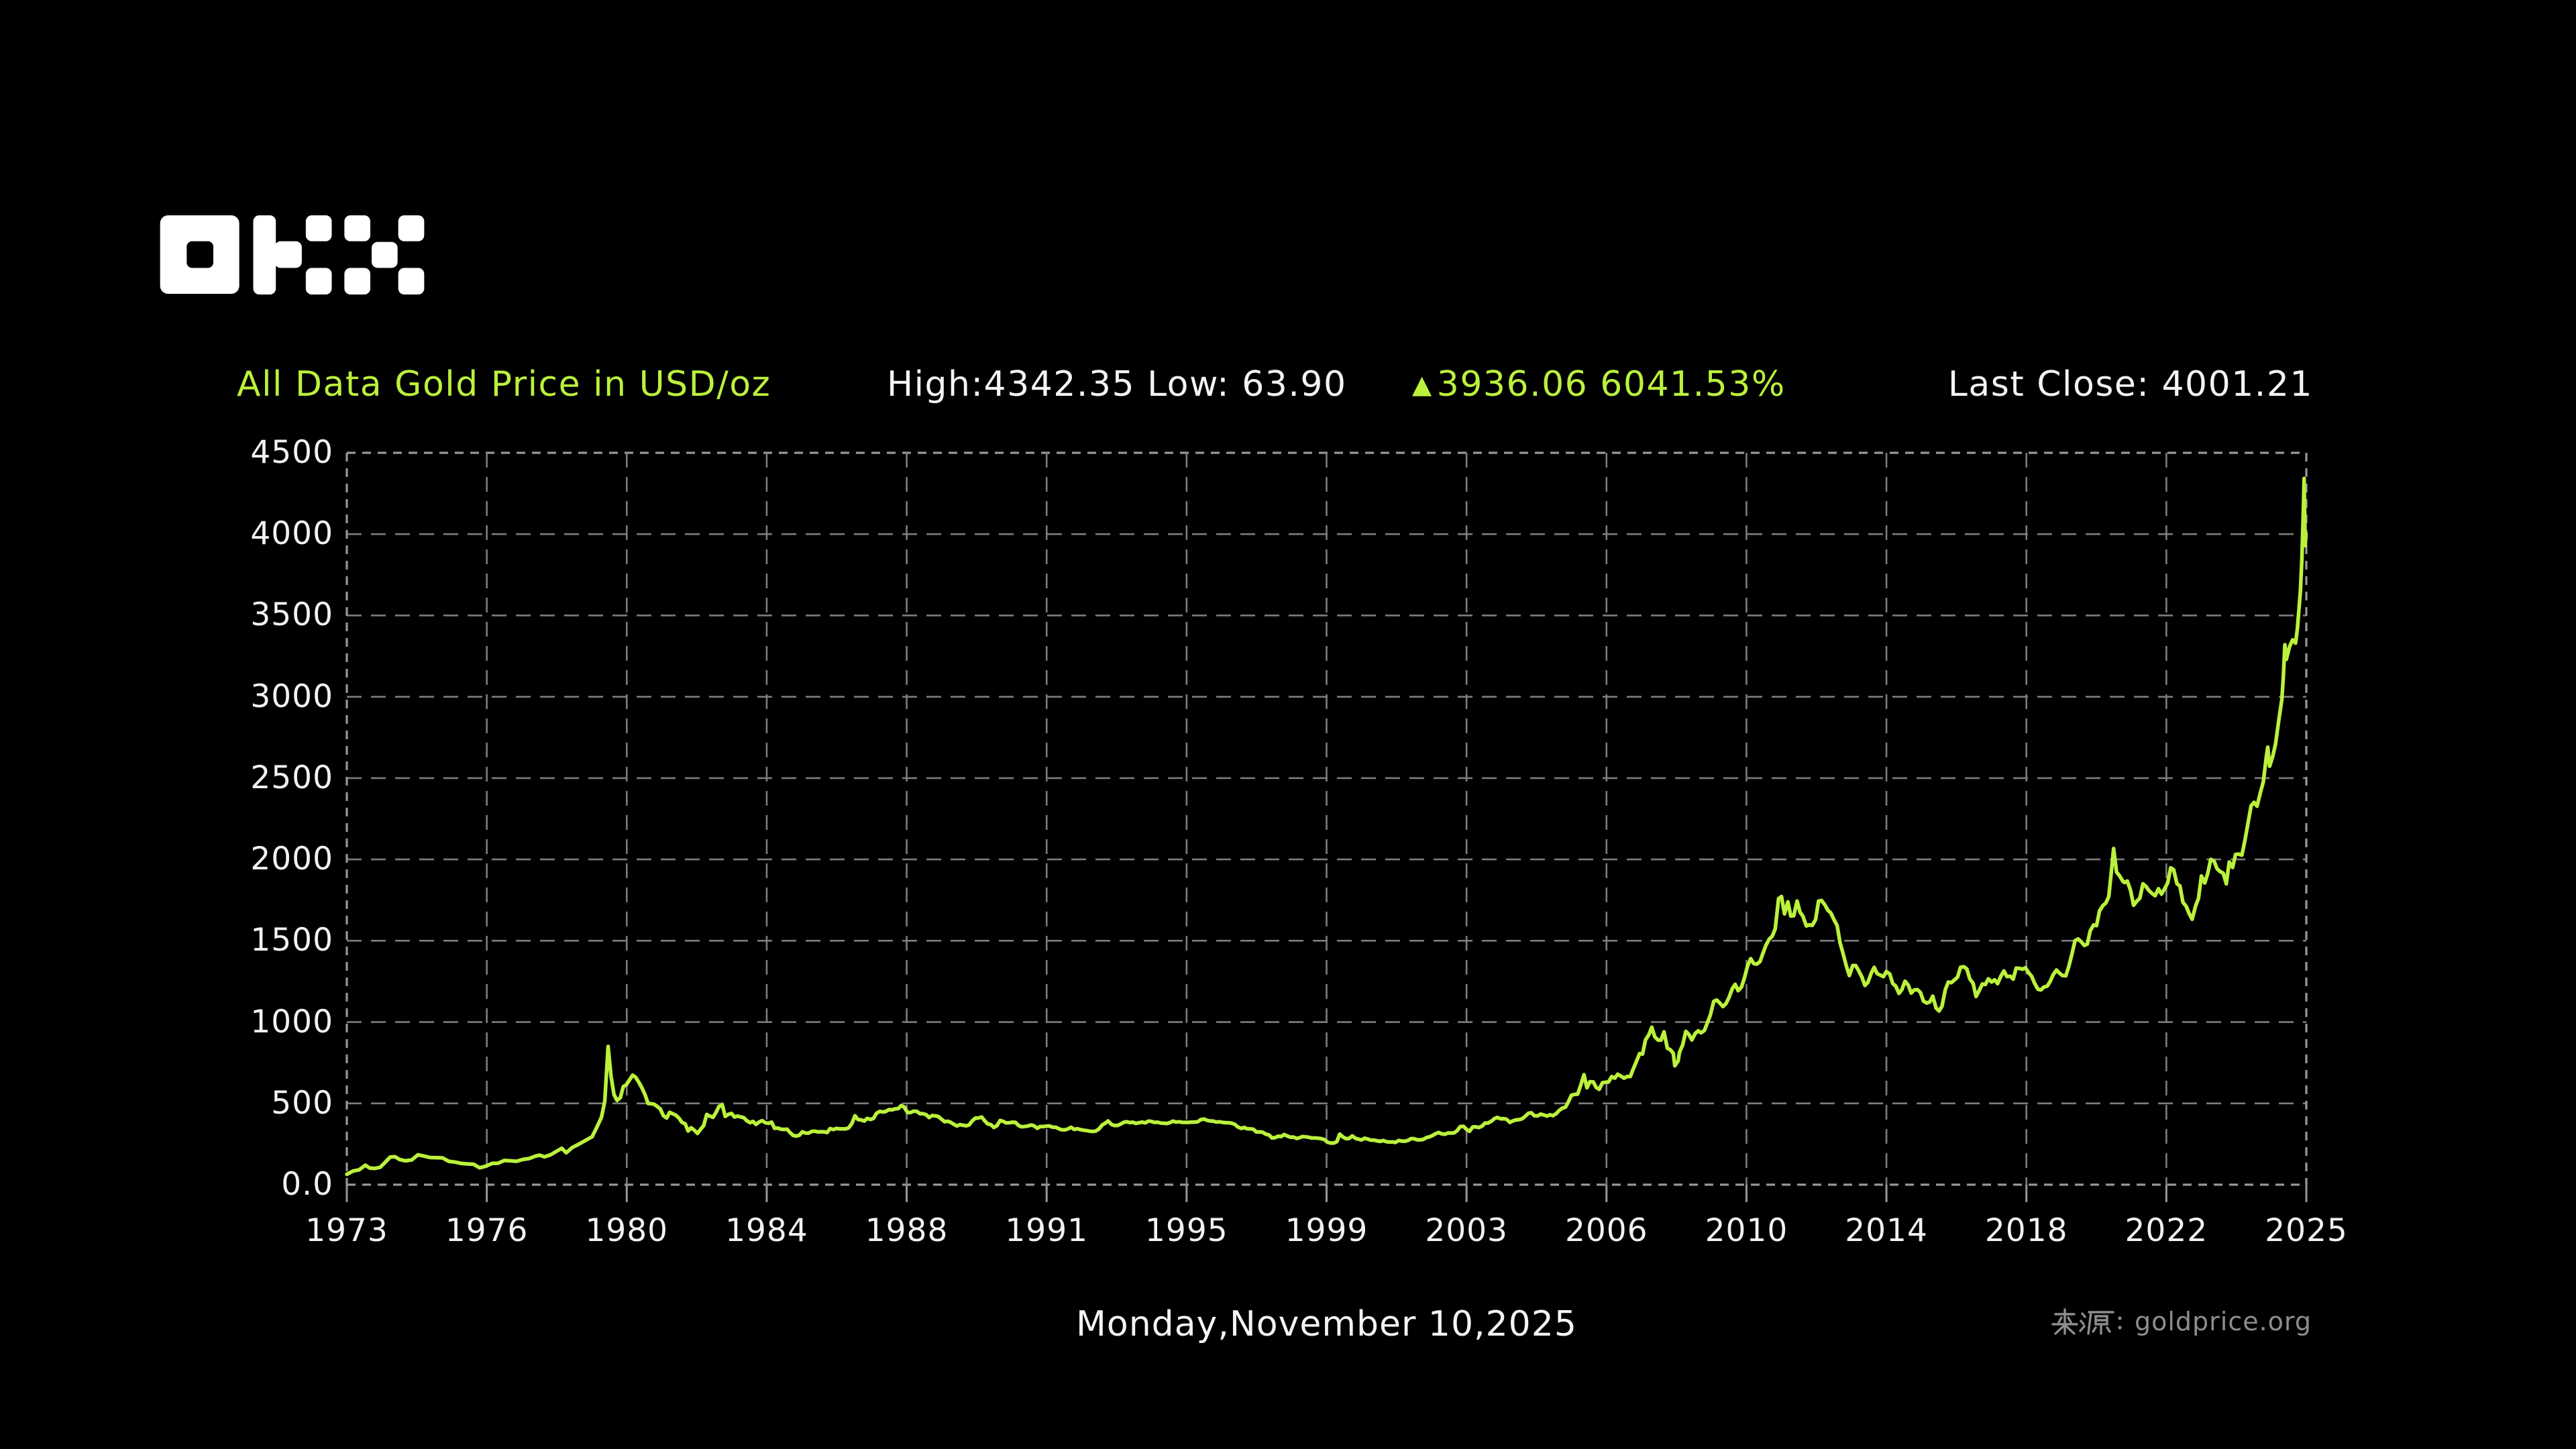 The width and height of the screenshot is (2576, 1449). What do you see at coordinates (291, 452) in the screenshot?
I see `y-tick-label: 4500` at bounding box center [291, 452].